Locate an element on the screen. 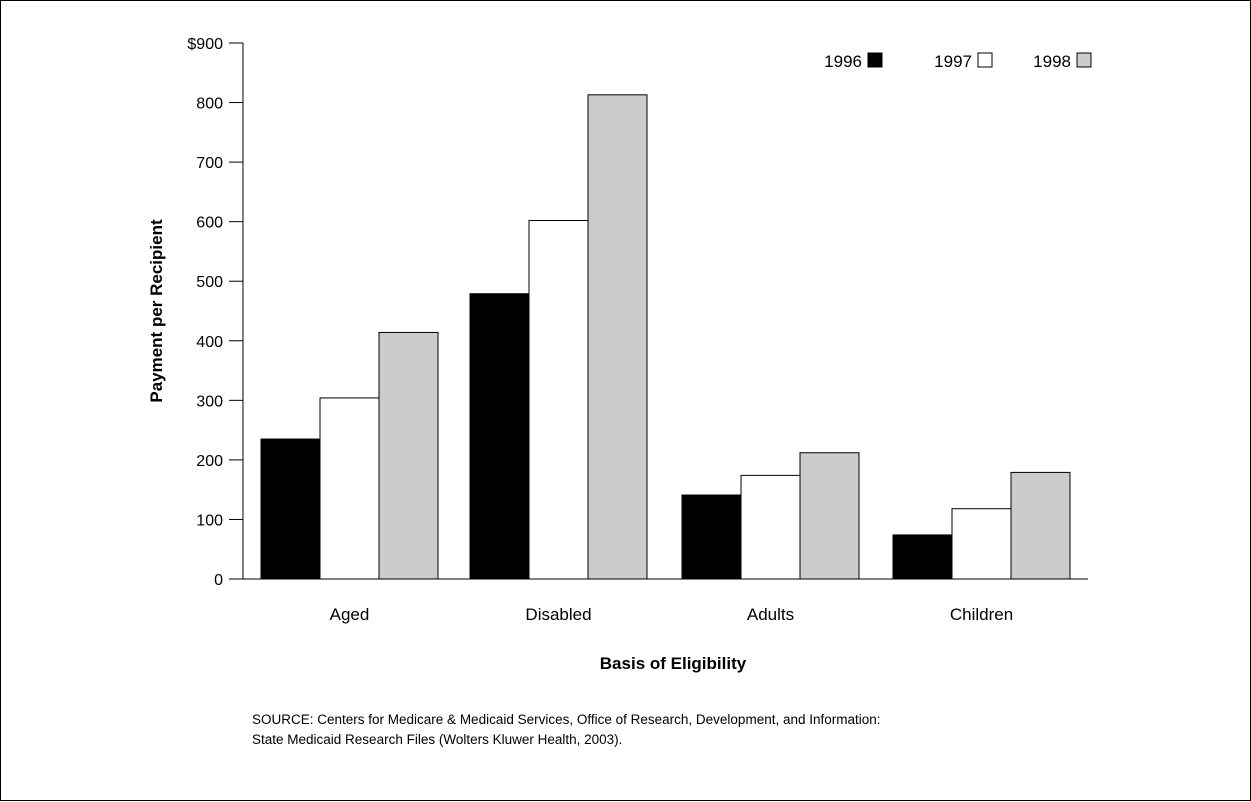 The width and height of the screenshot is (1251, 802). y-tick-label: 0 is located at coordinates (218, 580).